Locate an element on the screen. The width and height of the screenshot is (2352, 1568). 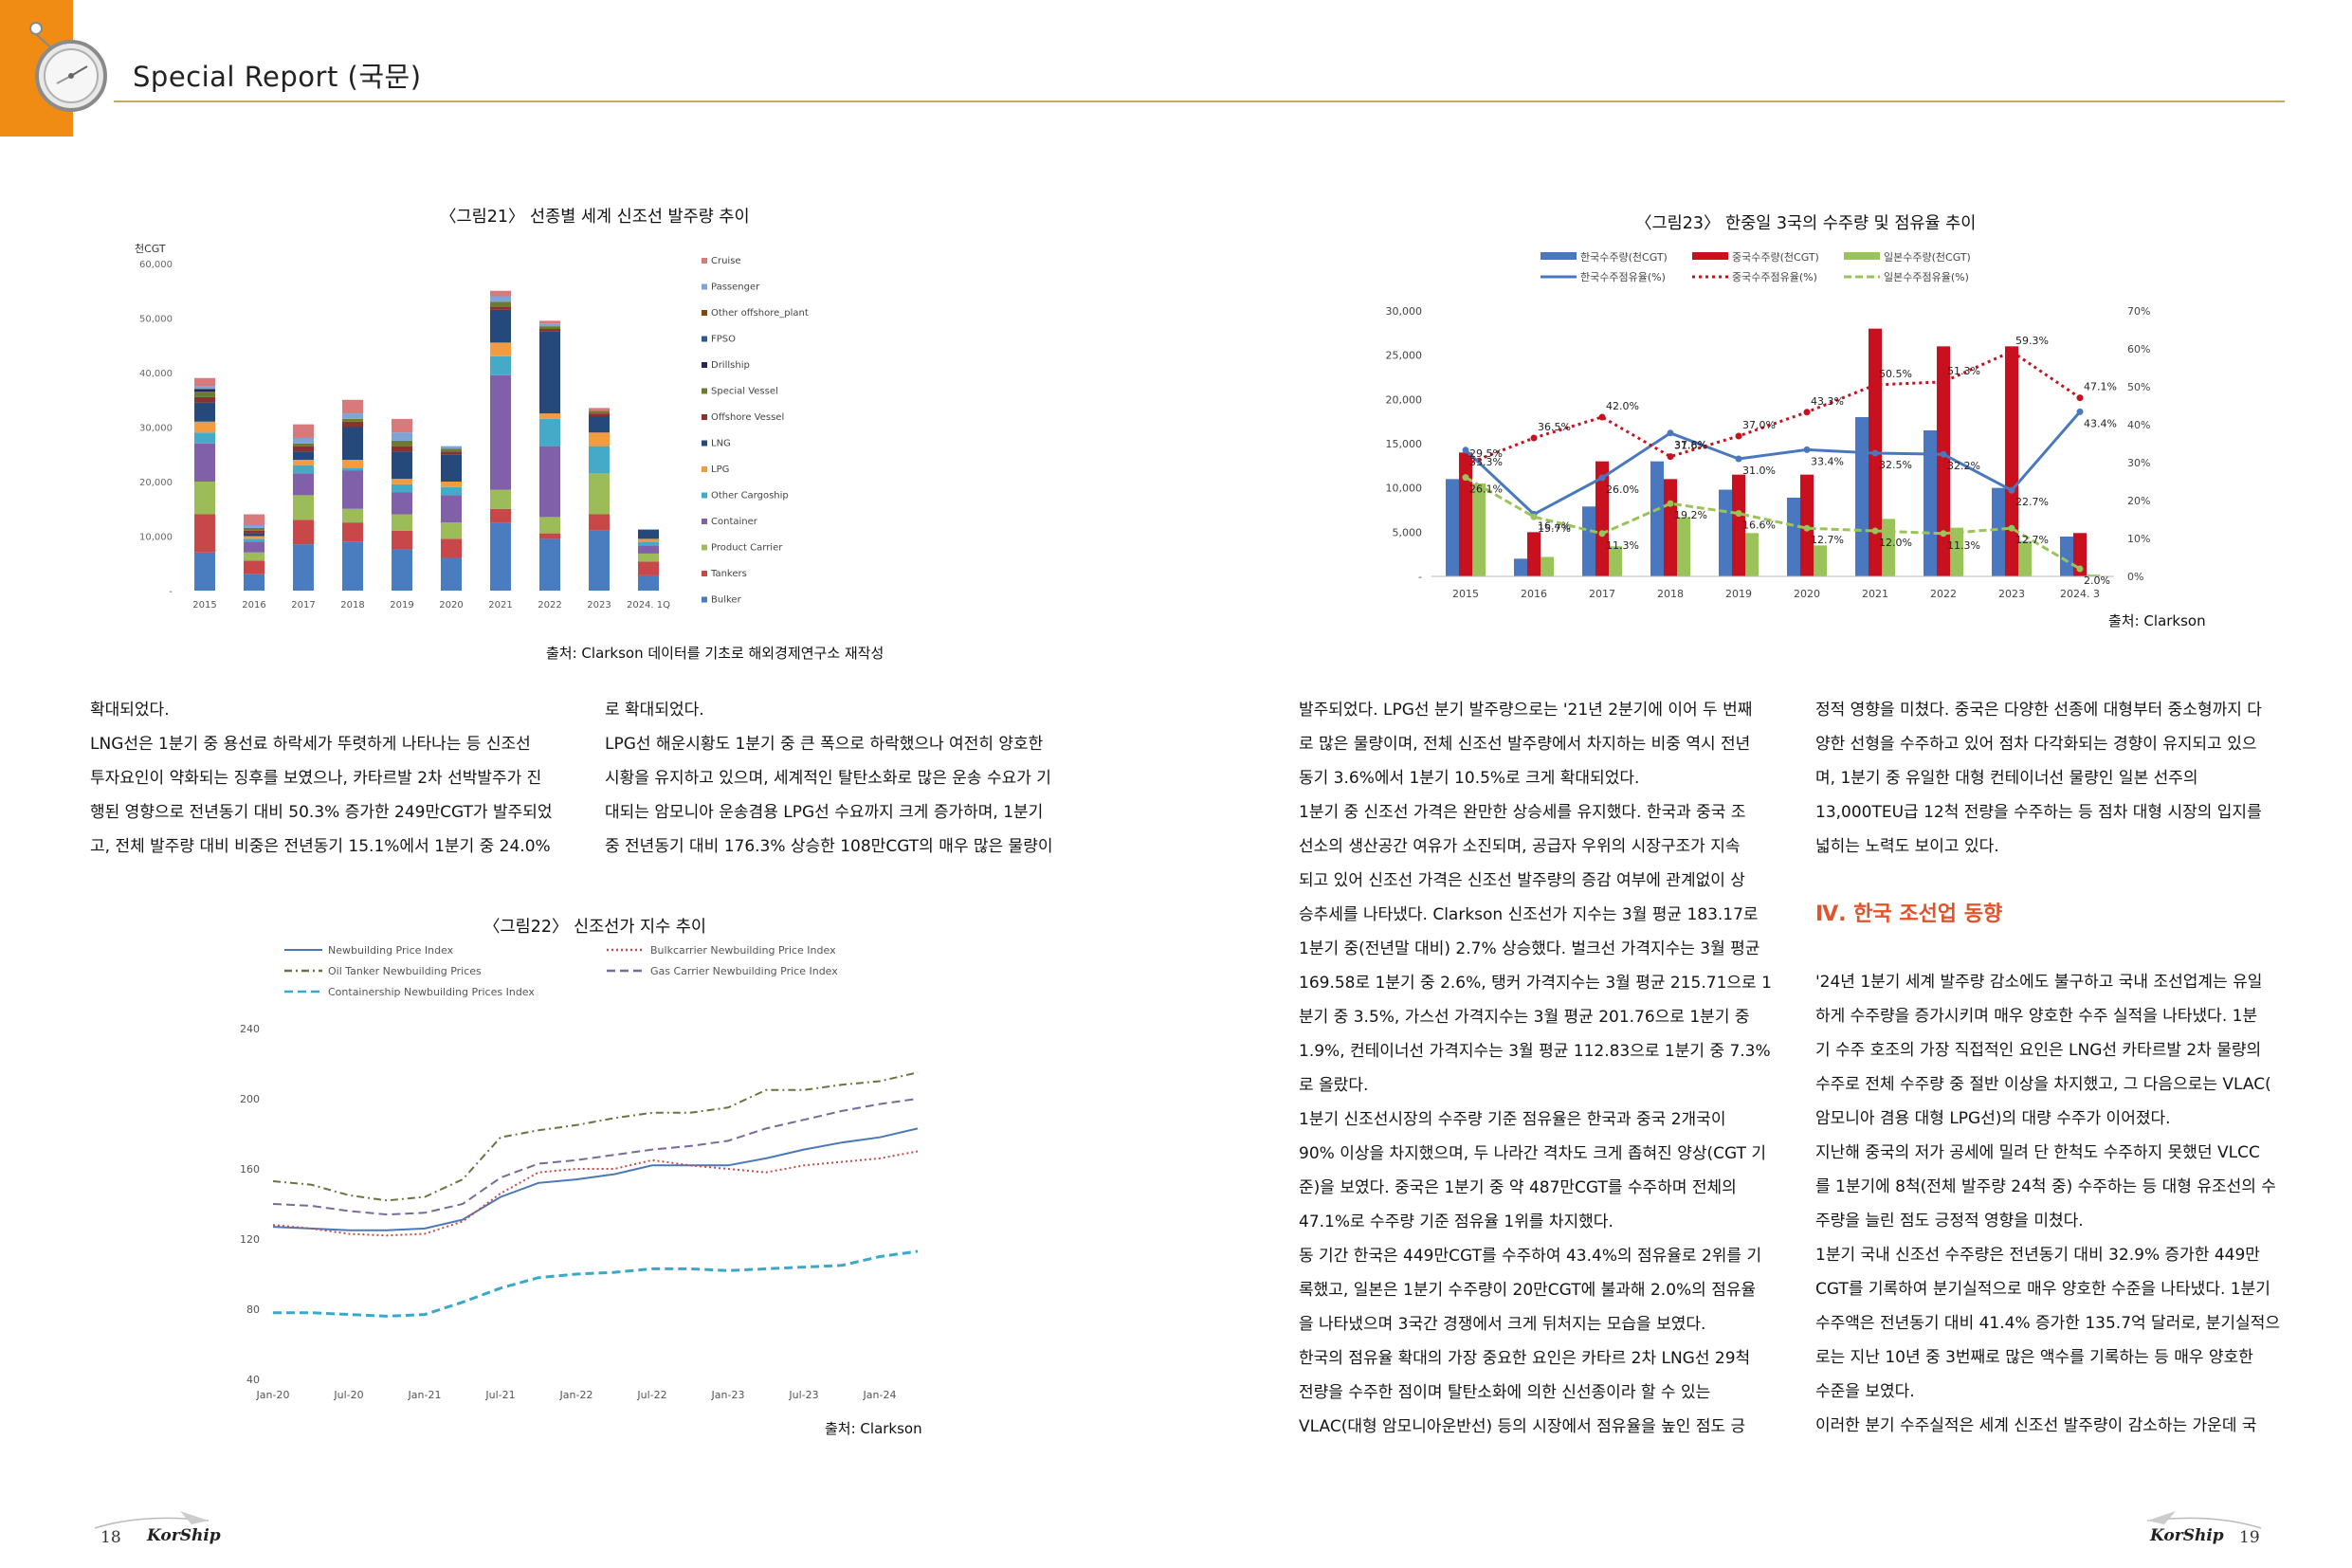
text-line: 되고 있어 신조선 가격은 신조선 발주량의 증감 여부에 관계없이 상 is located at coordinates (1522, 880).